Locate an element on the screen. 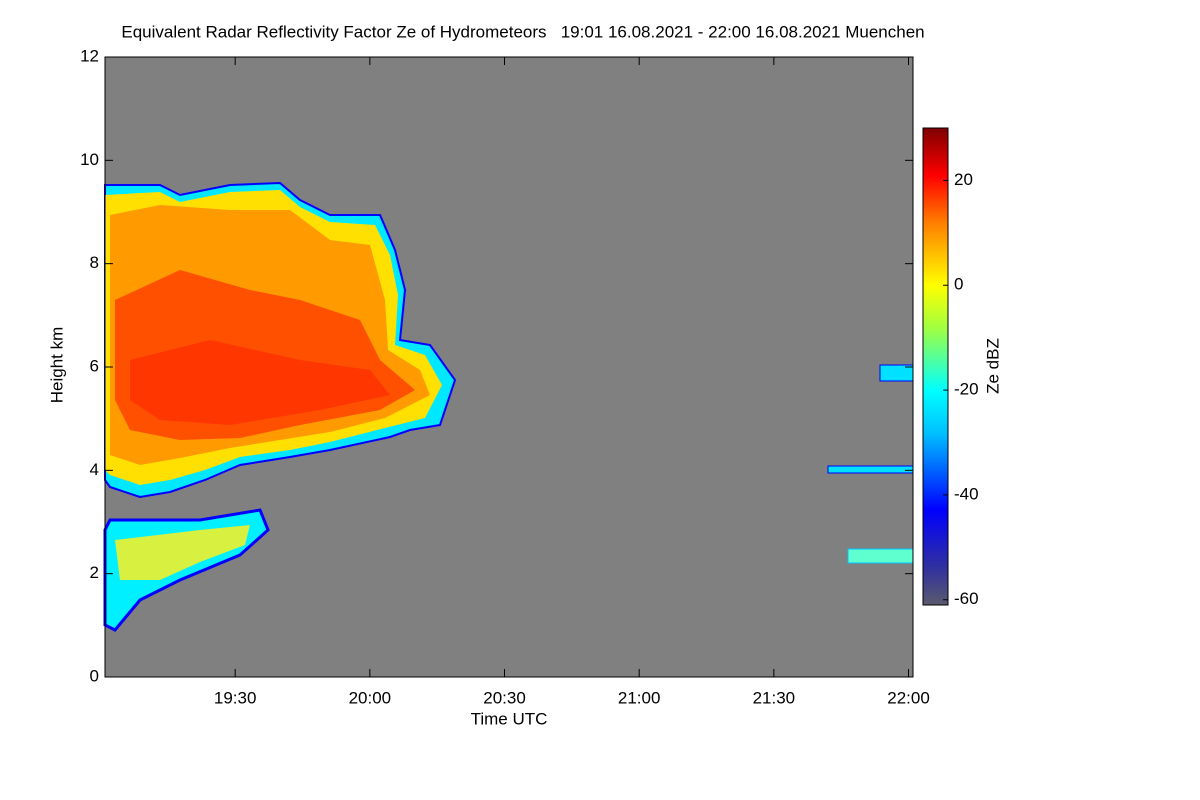 The height and width of the screenshot is (800, 1200). echo-lower-yellow is located at coordinates (182, 552).